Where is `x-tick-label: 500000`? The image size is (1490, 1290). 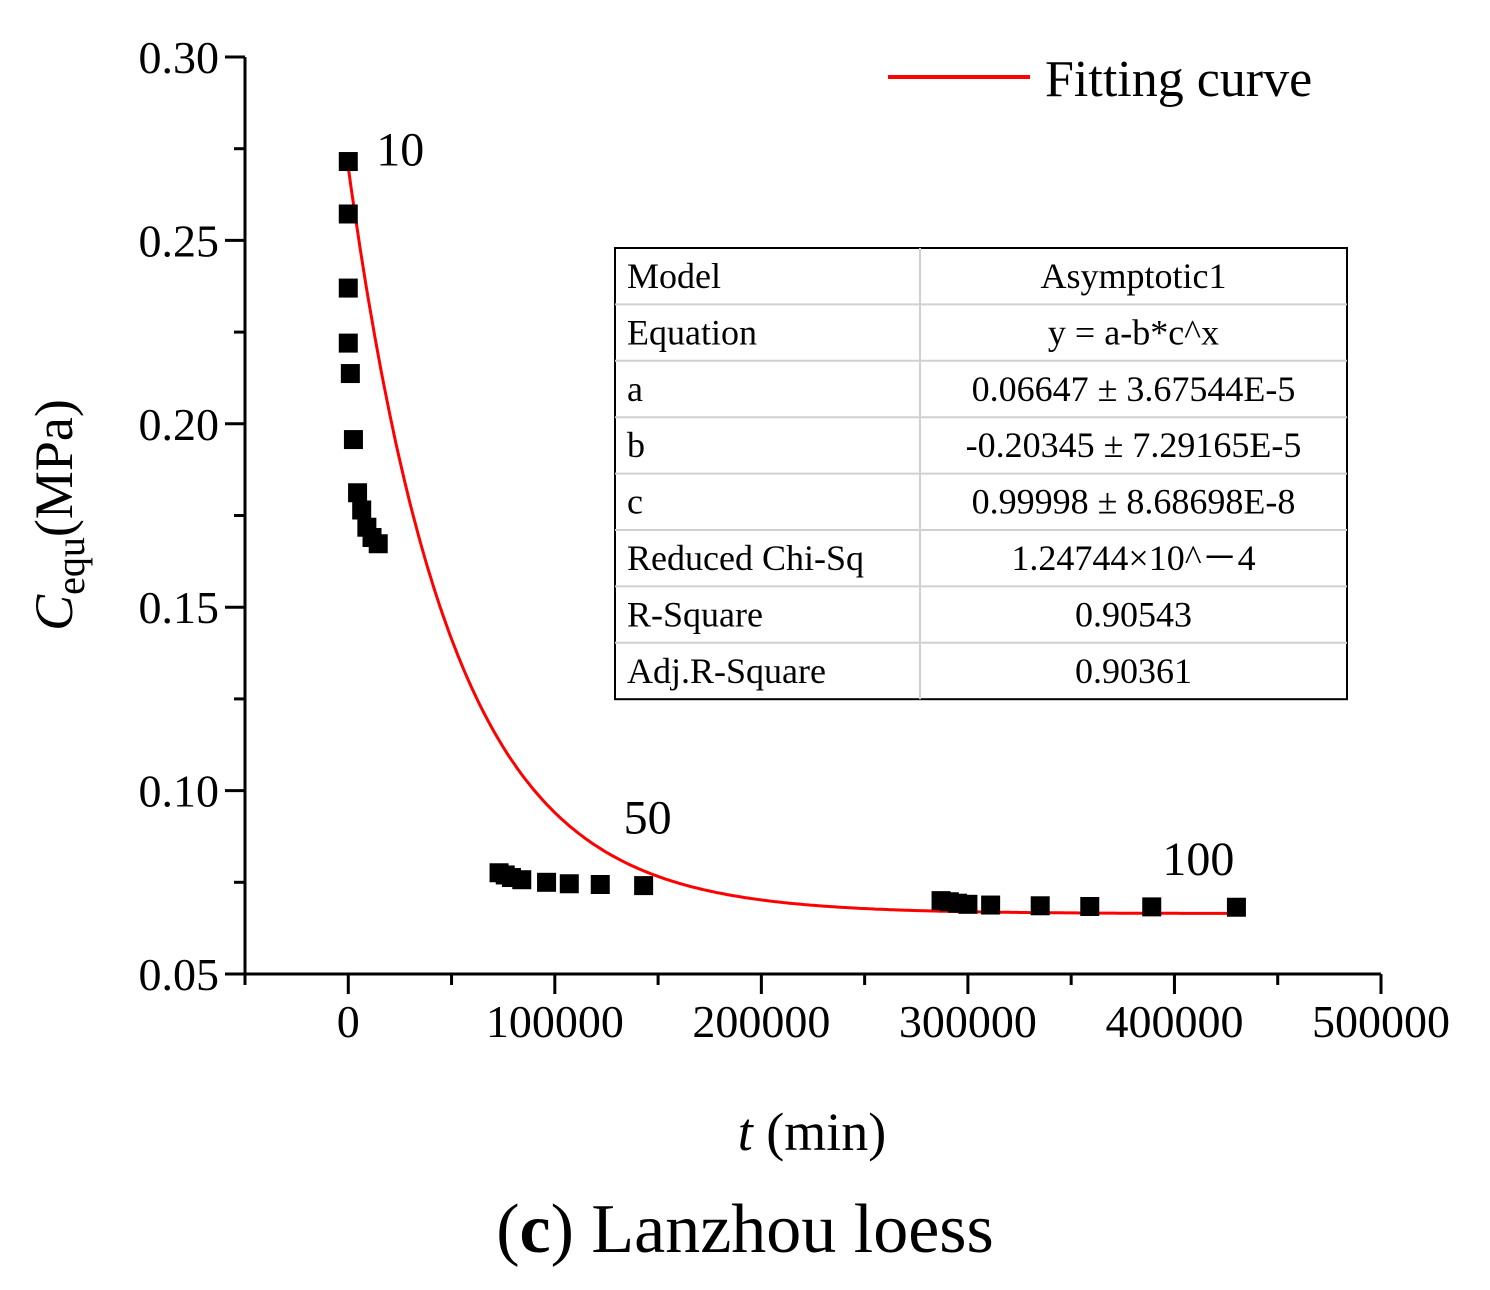
x-tick-label: 500000 is located at coordinates (1381, 1021).